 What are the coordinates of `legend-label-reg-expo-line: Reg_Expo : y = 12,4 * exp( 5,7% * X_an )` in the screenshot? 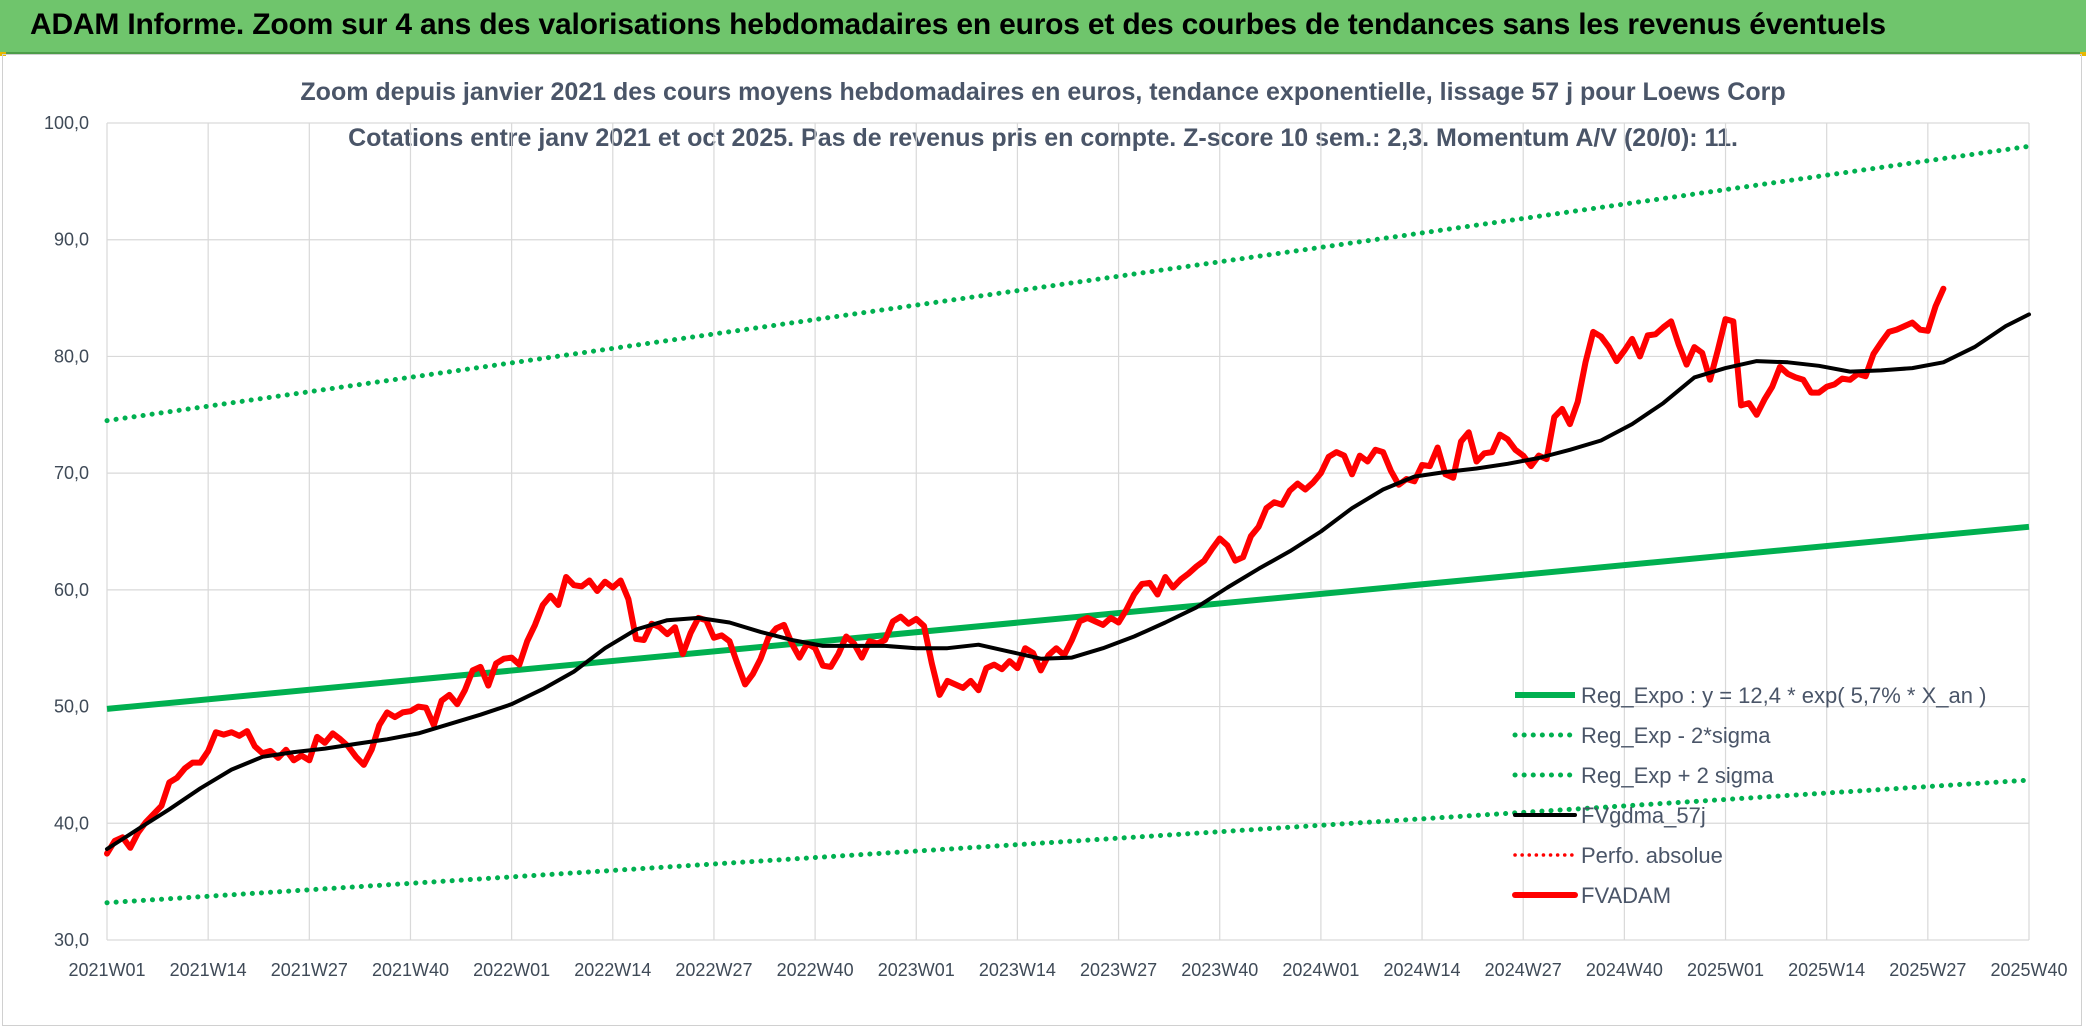 It's located at (1783, 695).